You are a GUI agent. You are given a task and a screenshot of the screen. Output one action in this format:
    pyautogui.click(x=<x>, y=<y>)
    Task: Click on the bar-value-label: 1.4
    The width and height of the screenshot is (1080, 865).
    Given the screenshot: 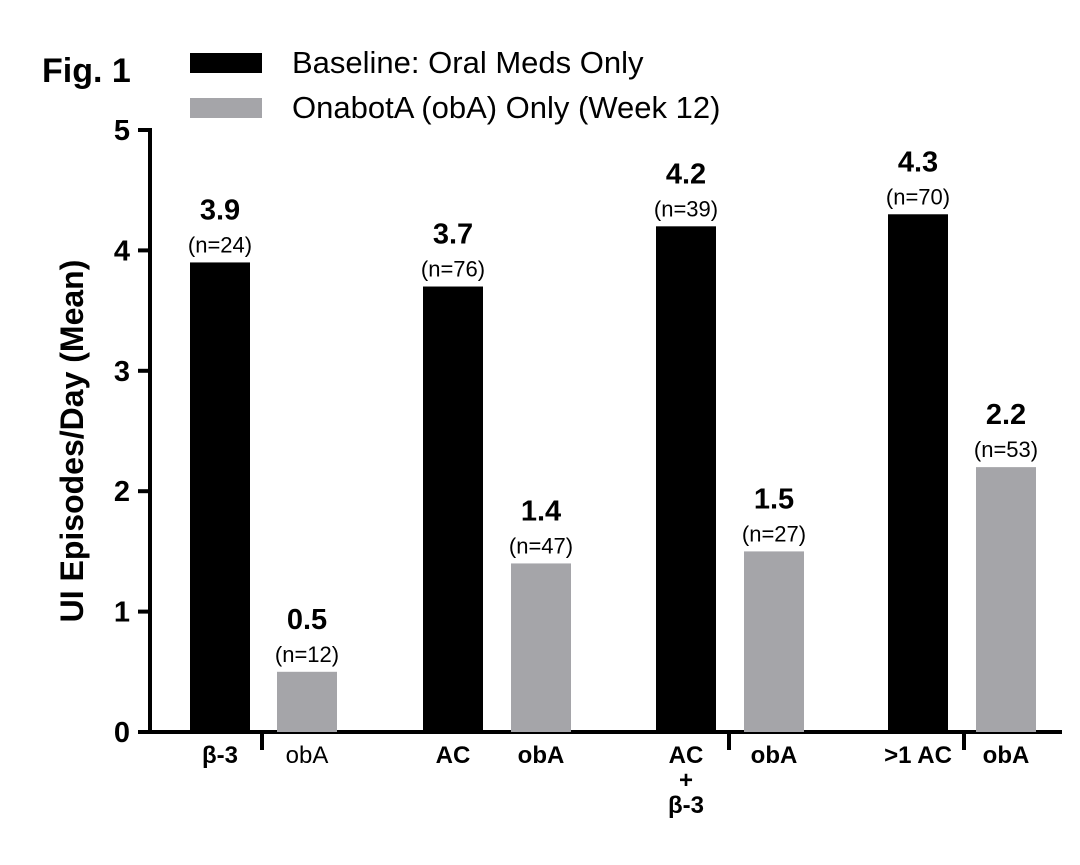 What is the action you would take?
    pyautogui.click(x=541, y=511)
    